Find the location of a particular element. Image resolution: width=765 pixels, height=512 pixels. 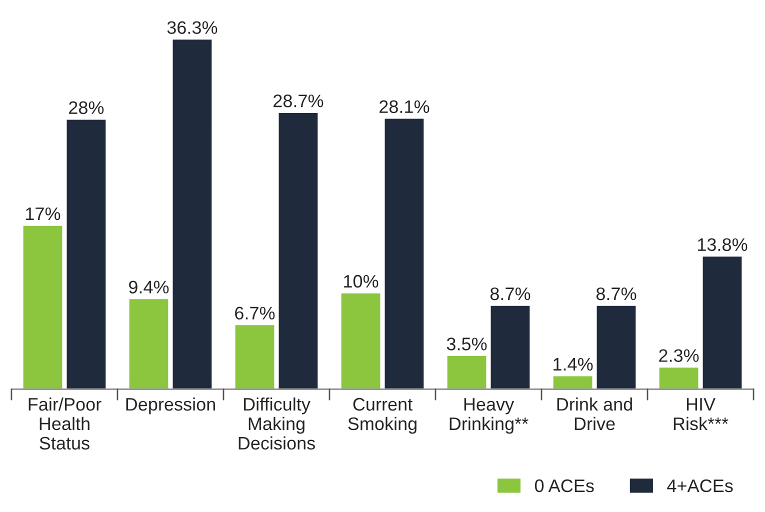

x-tick-label: Fair/Poor Health Status is located at coordinates (65, 423).